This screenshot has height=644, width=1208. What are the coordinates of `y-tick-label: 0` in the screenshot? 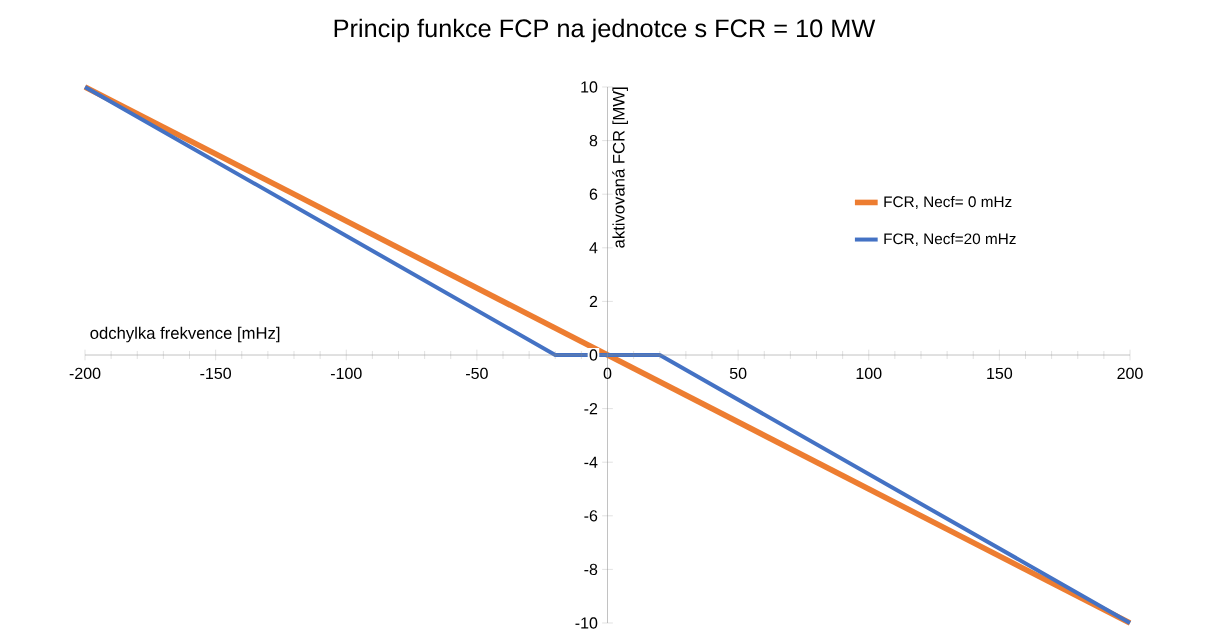 It's located at (593, 355).